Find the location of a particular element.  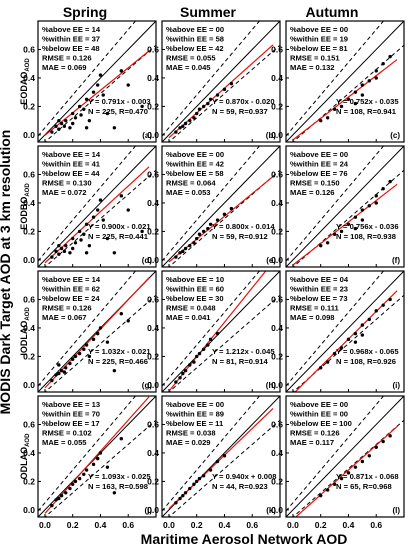

stats-line: RMSE = 0.126 is located at coordinates (67, 308).